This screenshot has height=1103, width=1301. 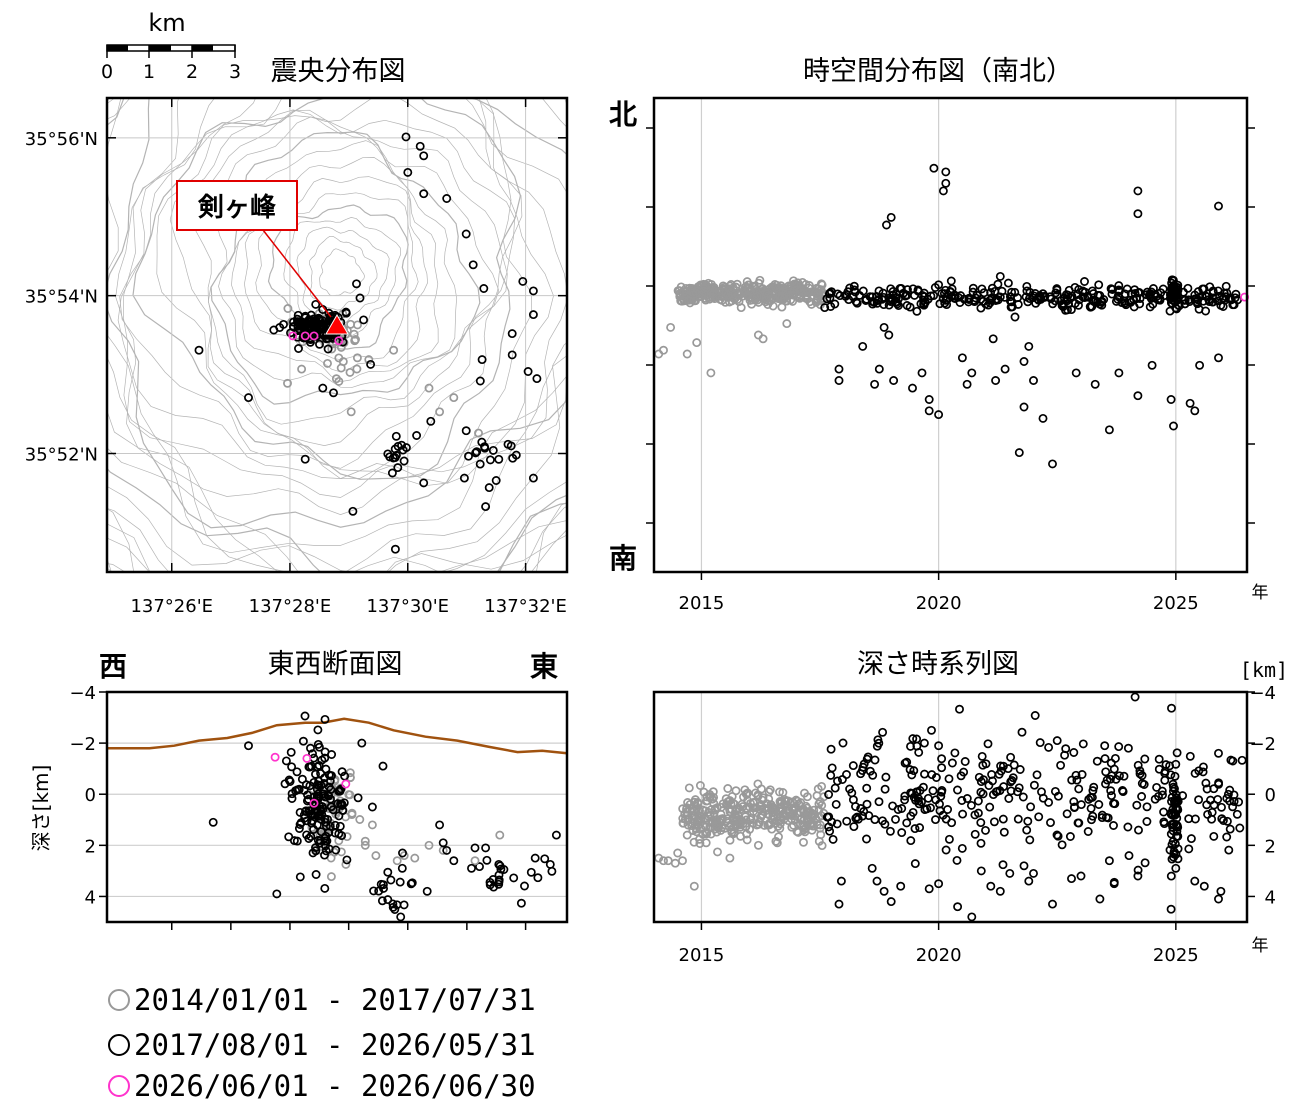 What do you see at coordinates (322, 1000) in the screenshot?
I see `legend-item-period1: 2014/01/01 - 2017/07/31` at bounding box center [322, 1000].